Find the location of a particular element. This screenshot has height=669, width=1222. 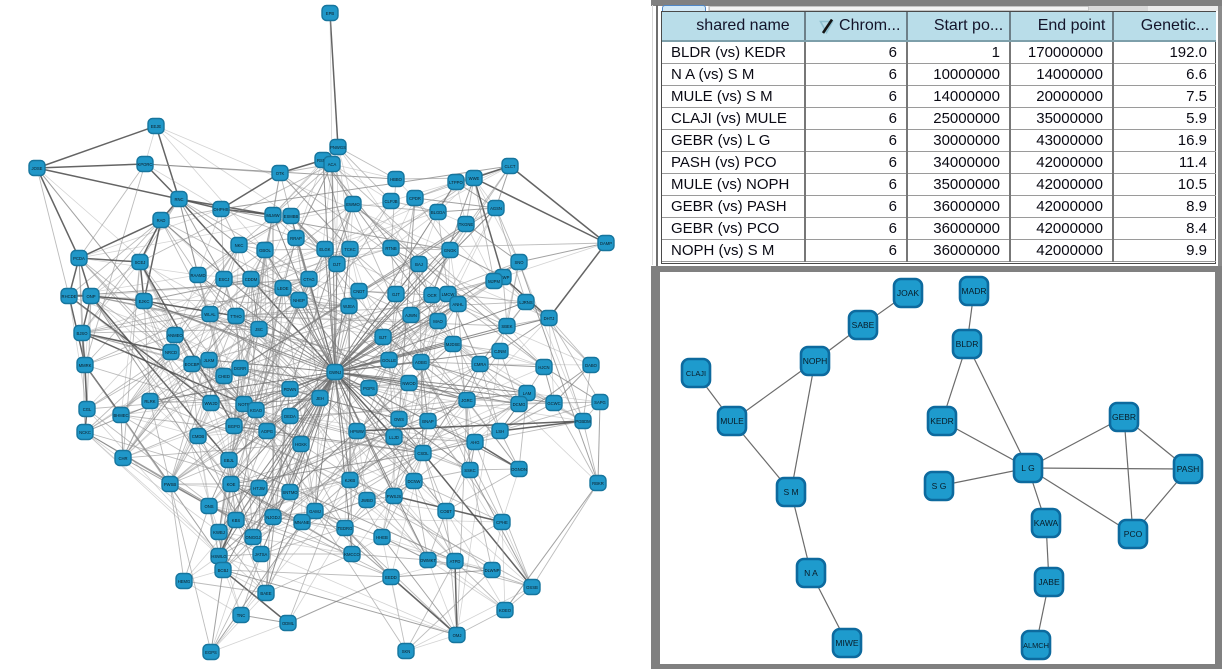

svg-text: PGPS is located at coordinates (369, 388).